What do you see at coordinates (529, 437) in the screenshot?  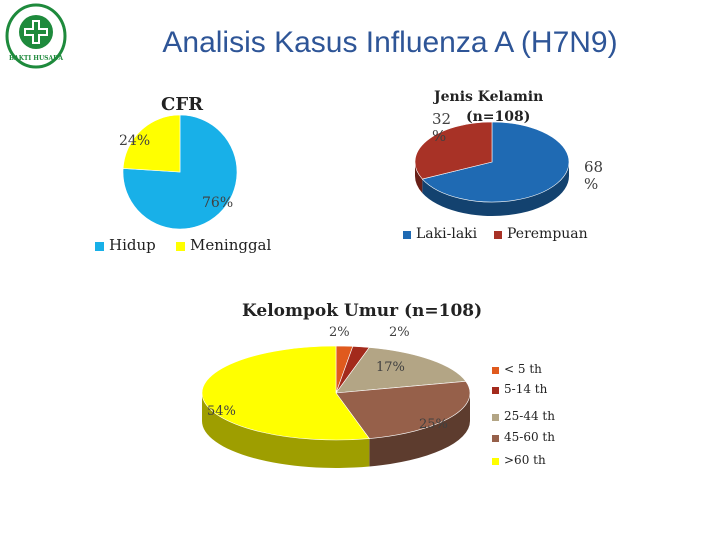 I see `legend-label: 45-60 th` at bounding box center [529, 437].